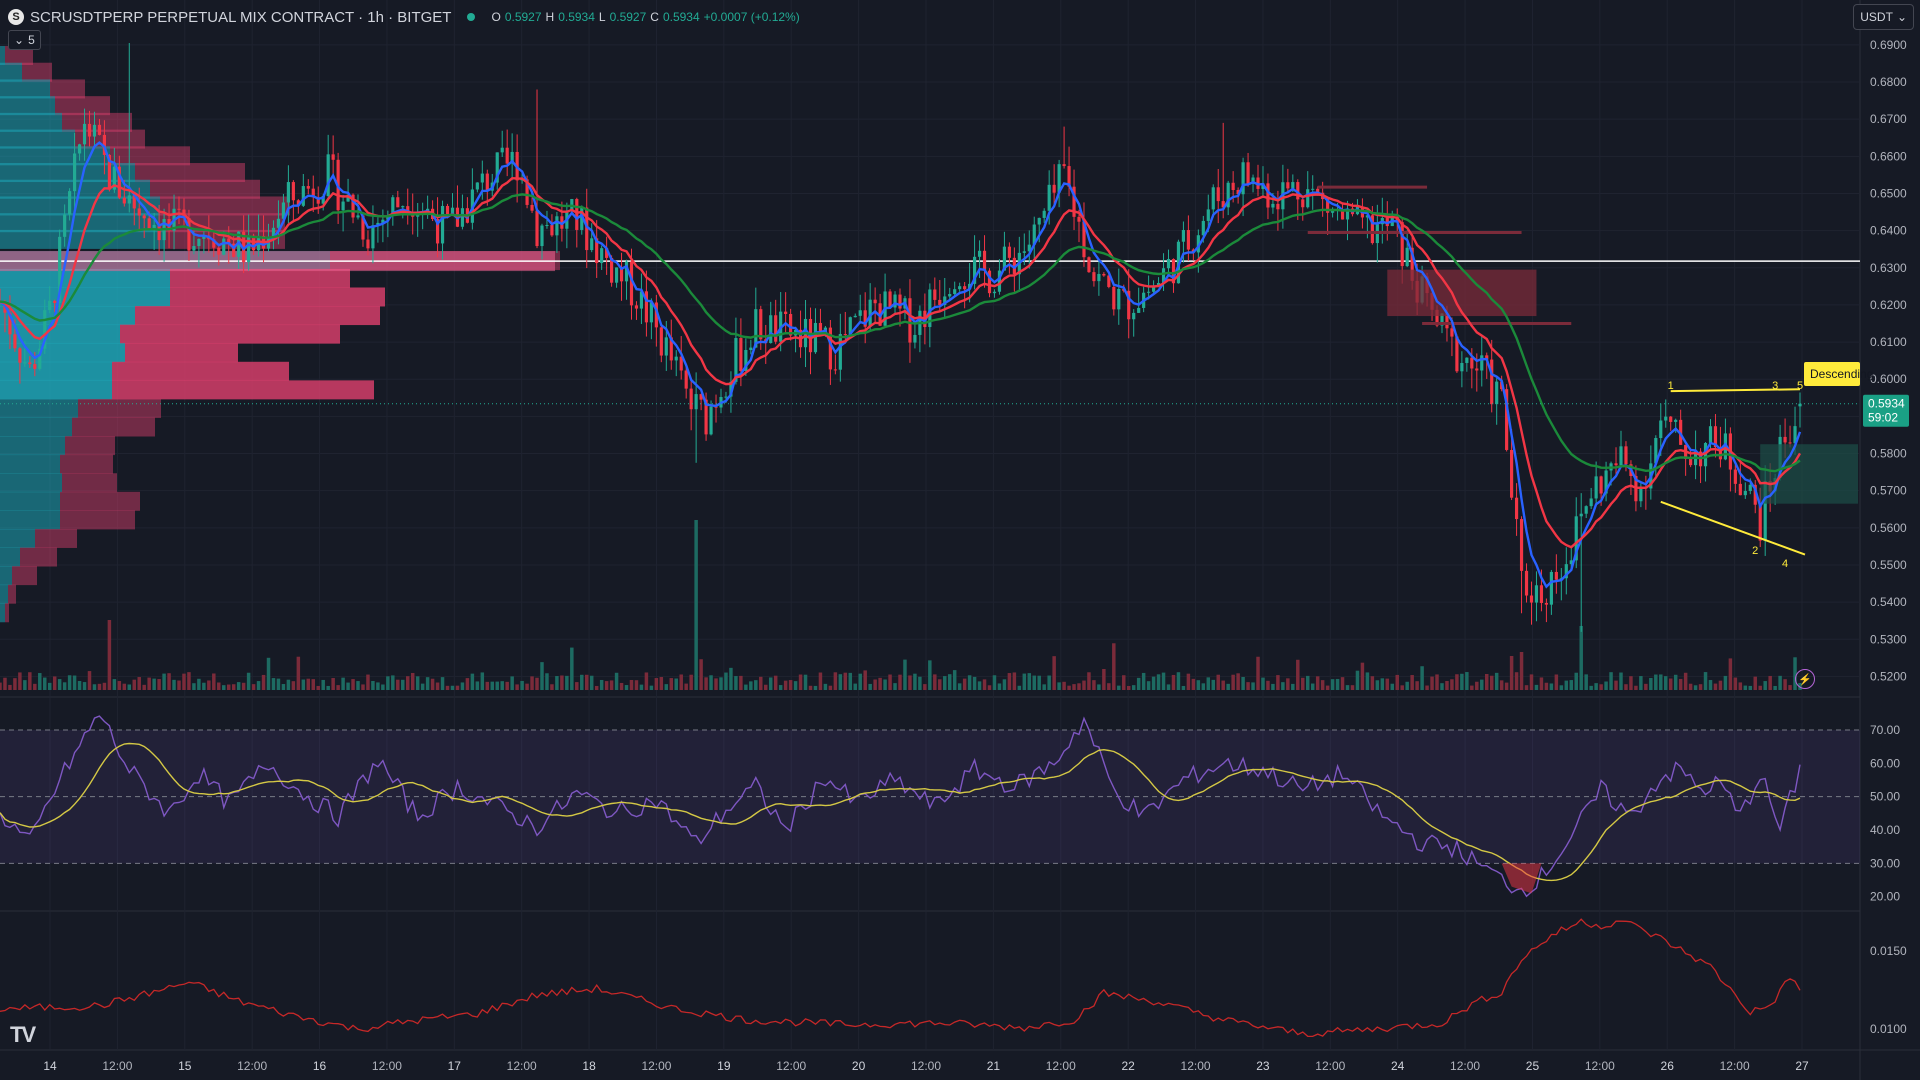  What do you see at coordinates (1883, 17) in the screenshot?
I see `currency-select: USDT ⌄` at bounding box center [1883, 17].